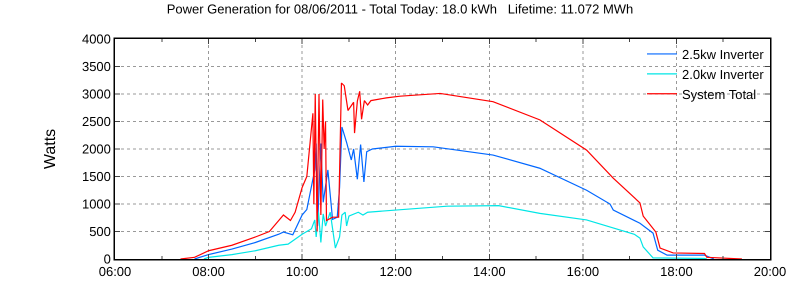  Describe the element at coordinates (395, 272) in the screenshot. I see `x-tick-label: 12:00` at that location.